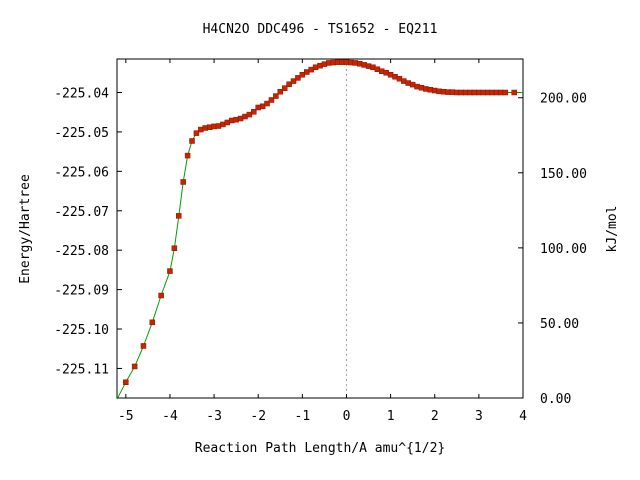 The height and width of the screenshot is (480, 640). Describe the element at coordinates (81, 212) in the screenshot. I see `y-tick-label: -225.07` at that location.